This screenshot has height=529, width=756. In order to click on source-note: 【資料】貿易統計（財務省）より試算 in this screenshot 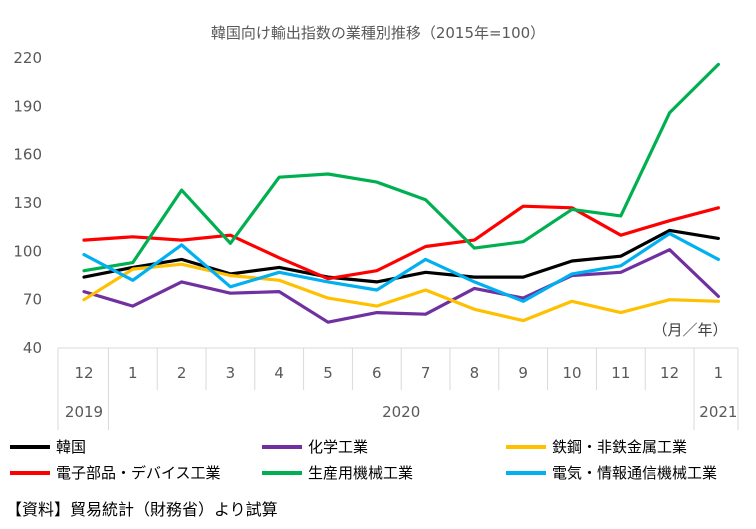, I will do `click(142, 509)`.